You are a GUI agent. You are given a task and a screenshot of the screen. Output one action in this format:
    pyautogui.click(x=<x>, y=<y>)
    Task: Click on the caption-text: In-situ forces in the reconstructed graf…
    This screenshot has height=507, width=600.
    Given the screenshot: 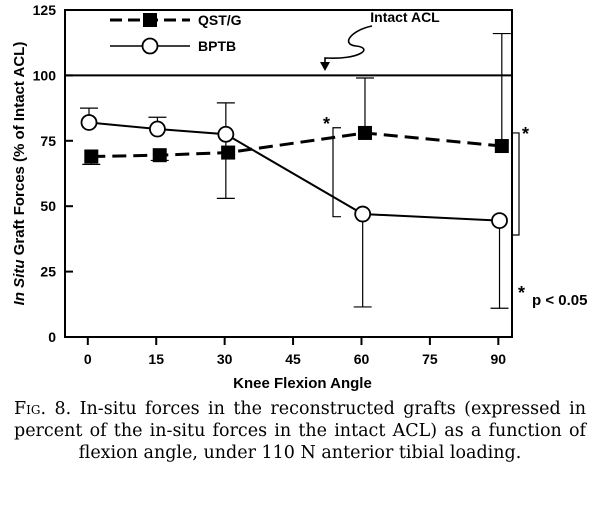 What is the action you would take?
    pyautogui.click(x=300, y=431)
    